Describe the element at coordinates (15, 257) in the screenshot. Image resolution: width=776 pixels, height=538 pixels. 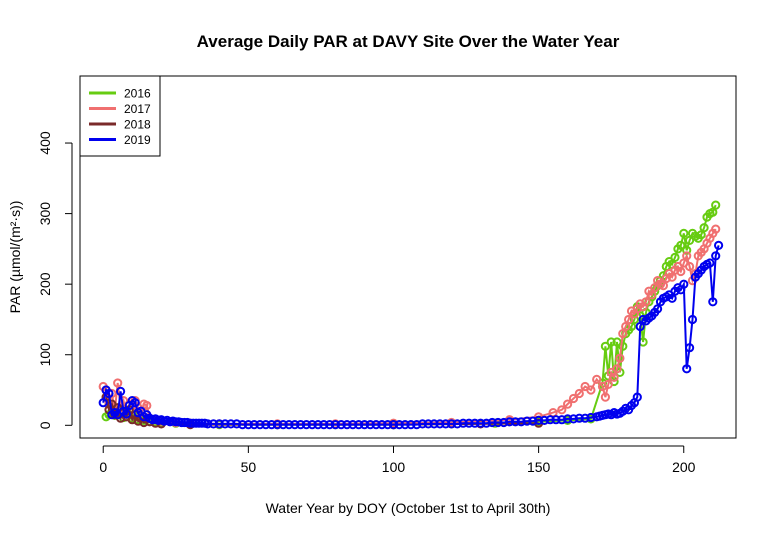
I see `y-axis-label: PAR (µmol/(m²·s))` at that location.